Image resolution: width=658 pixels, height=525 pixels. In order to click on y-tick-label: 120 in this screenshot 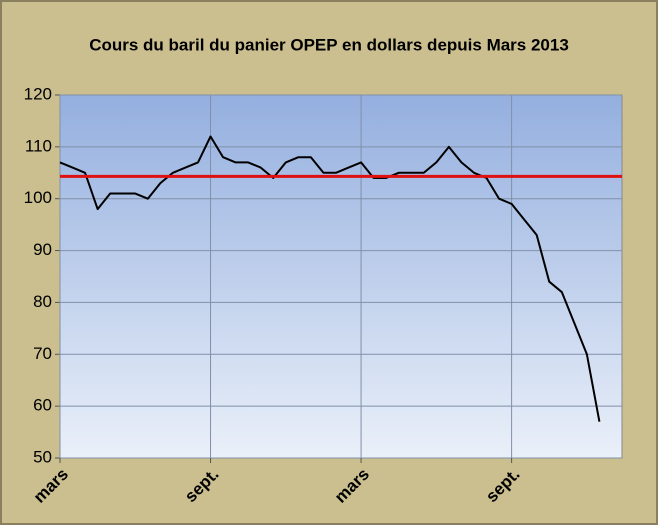, I will do `click(38, 93)`.